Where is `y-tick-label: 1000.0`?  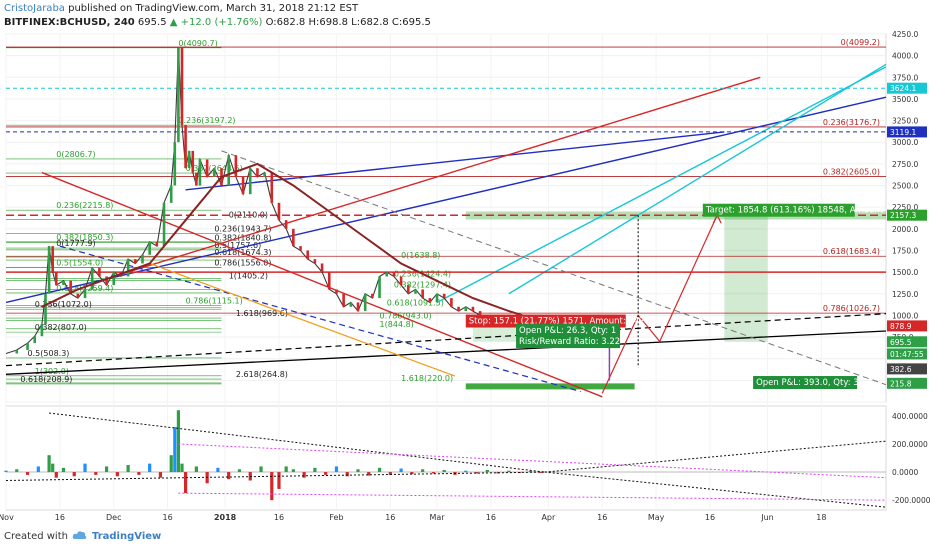
y-tick-label: 1000.0 is located at coordinates (905, 315).